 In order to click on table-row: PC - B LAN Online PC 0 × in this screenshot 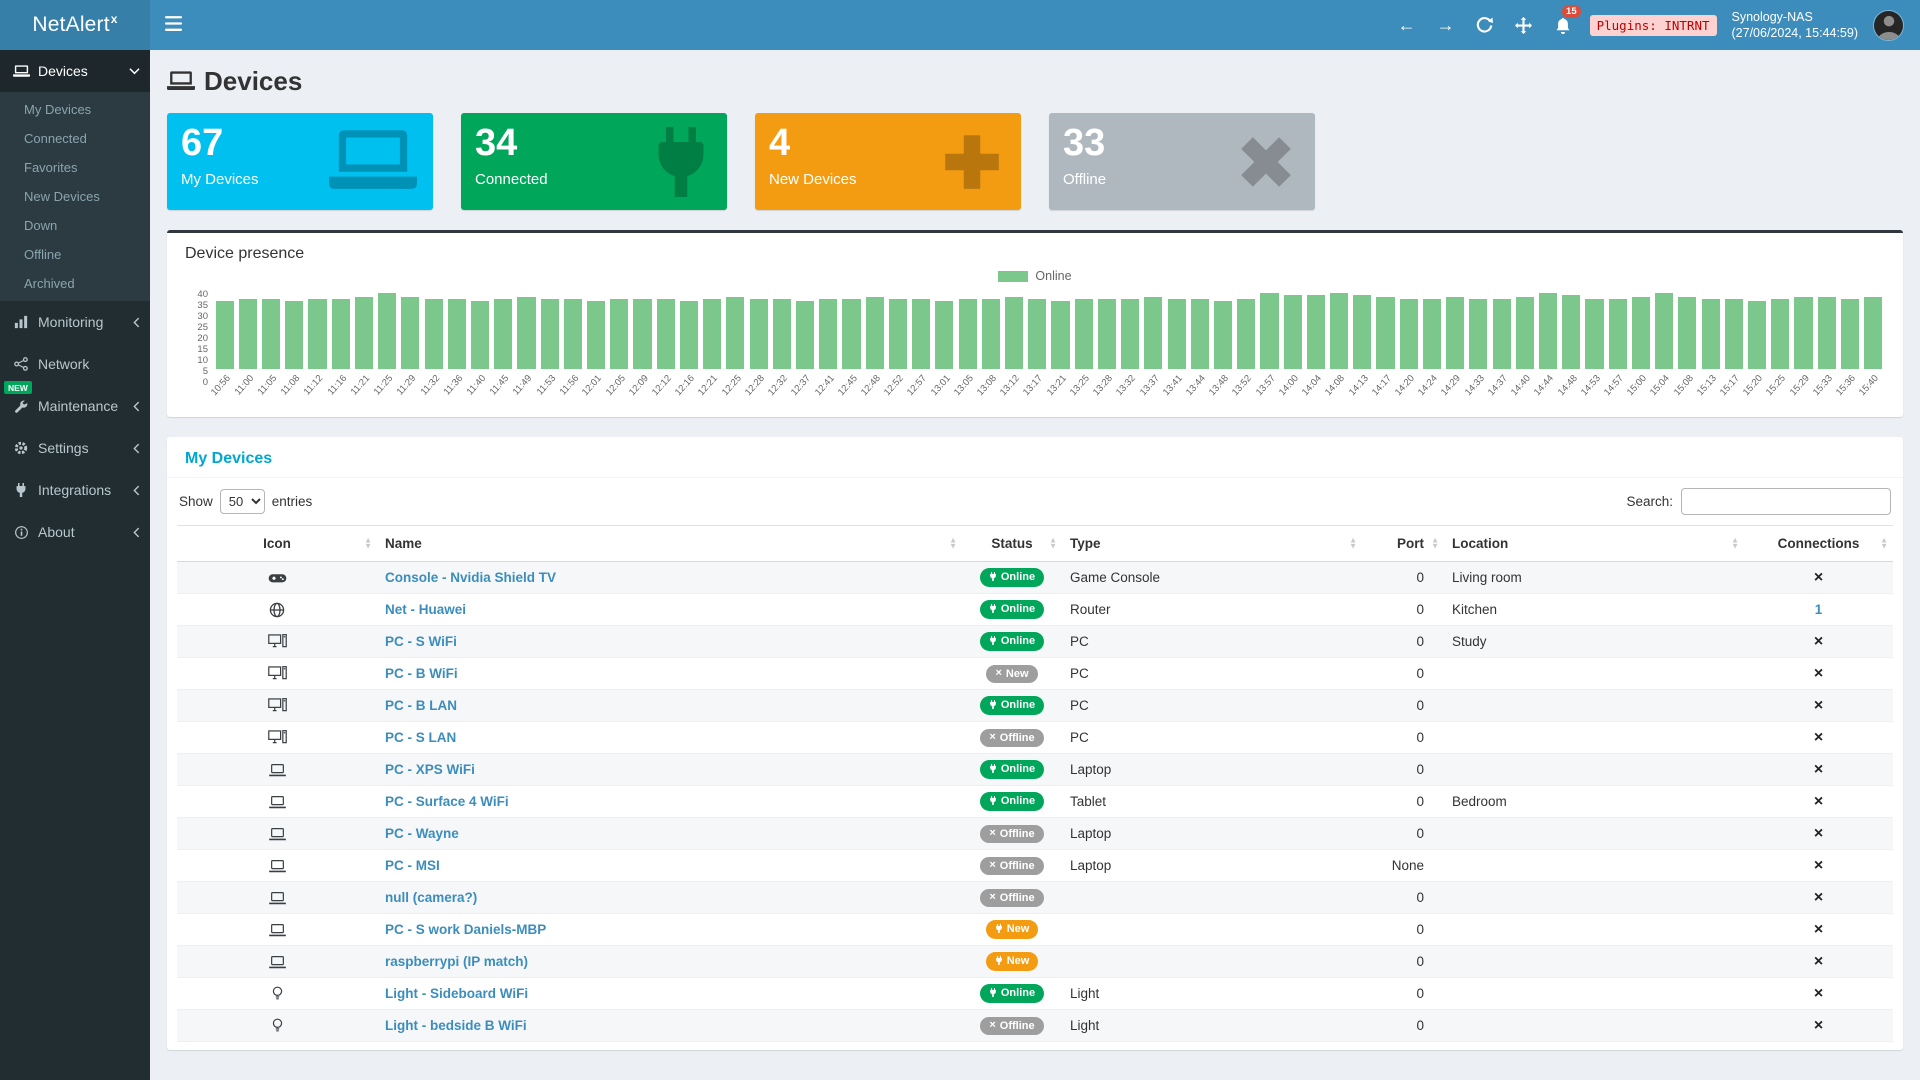, I will do `click(1035, 705)`.